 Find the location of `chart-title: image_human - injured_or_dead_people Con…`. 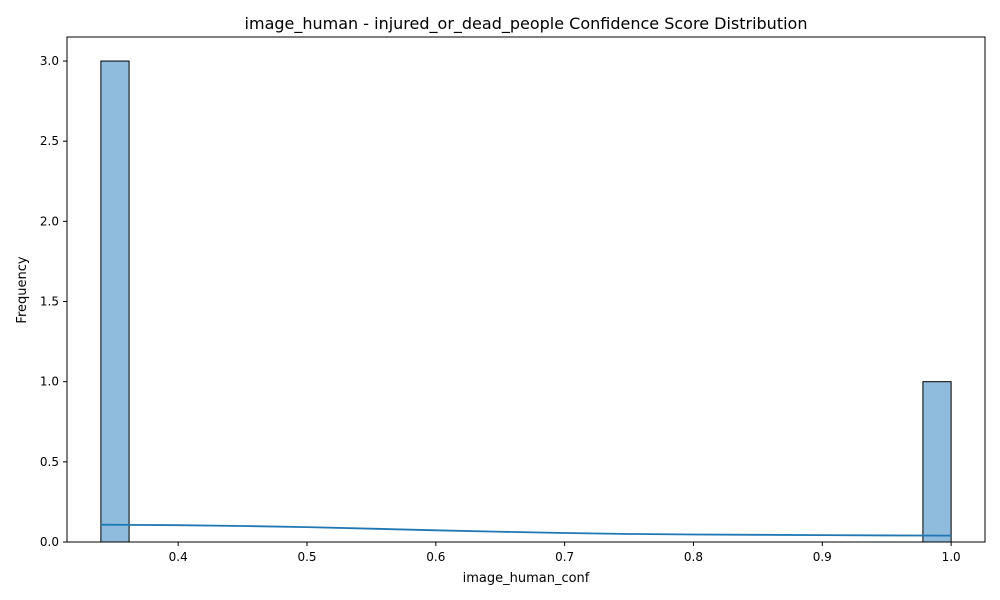

chart-title: image_human - injured_or_dead_people Con… is located at coordinates (526, 24).